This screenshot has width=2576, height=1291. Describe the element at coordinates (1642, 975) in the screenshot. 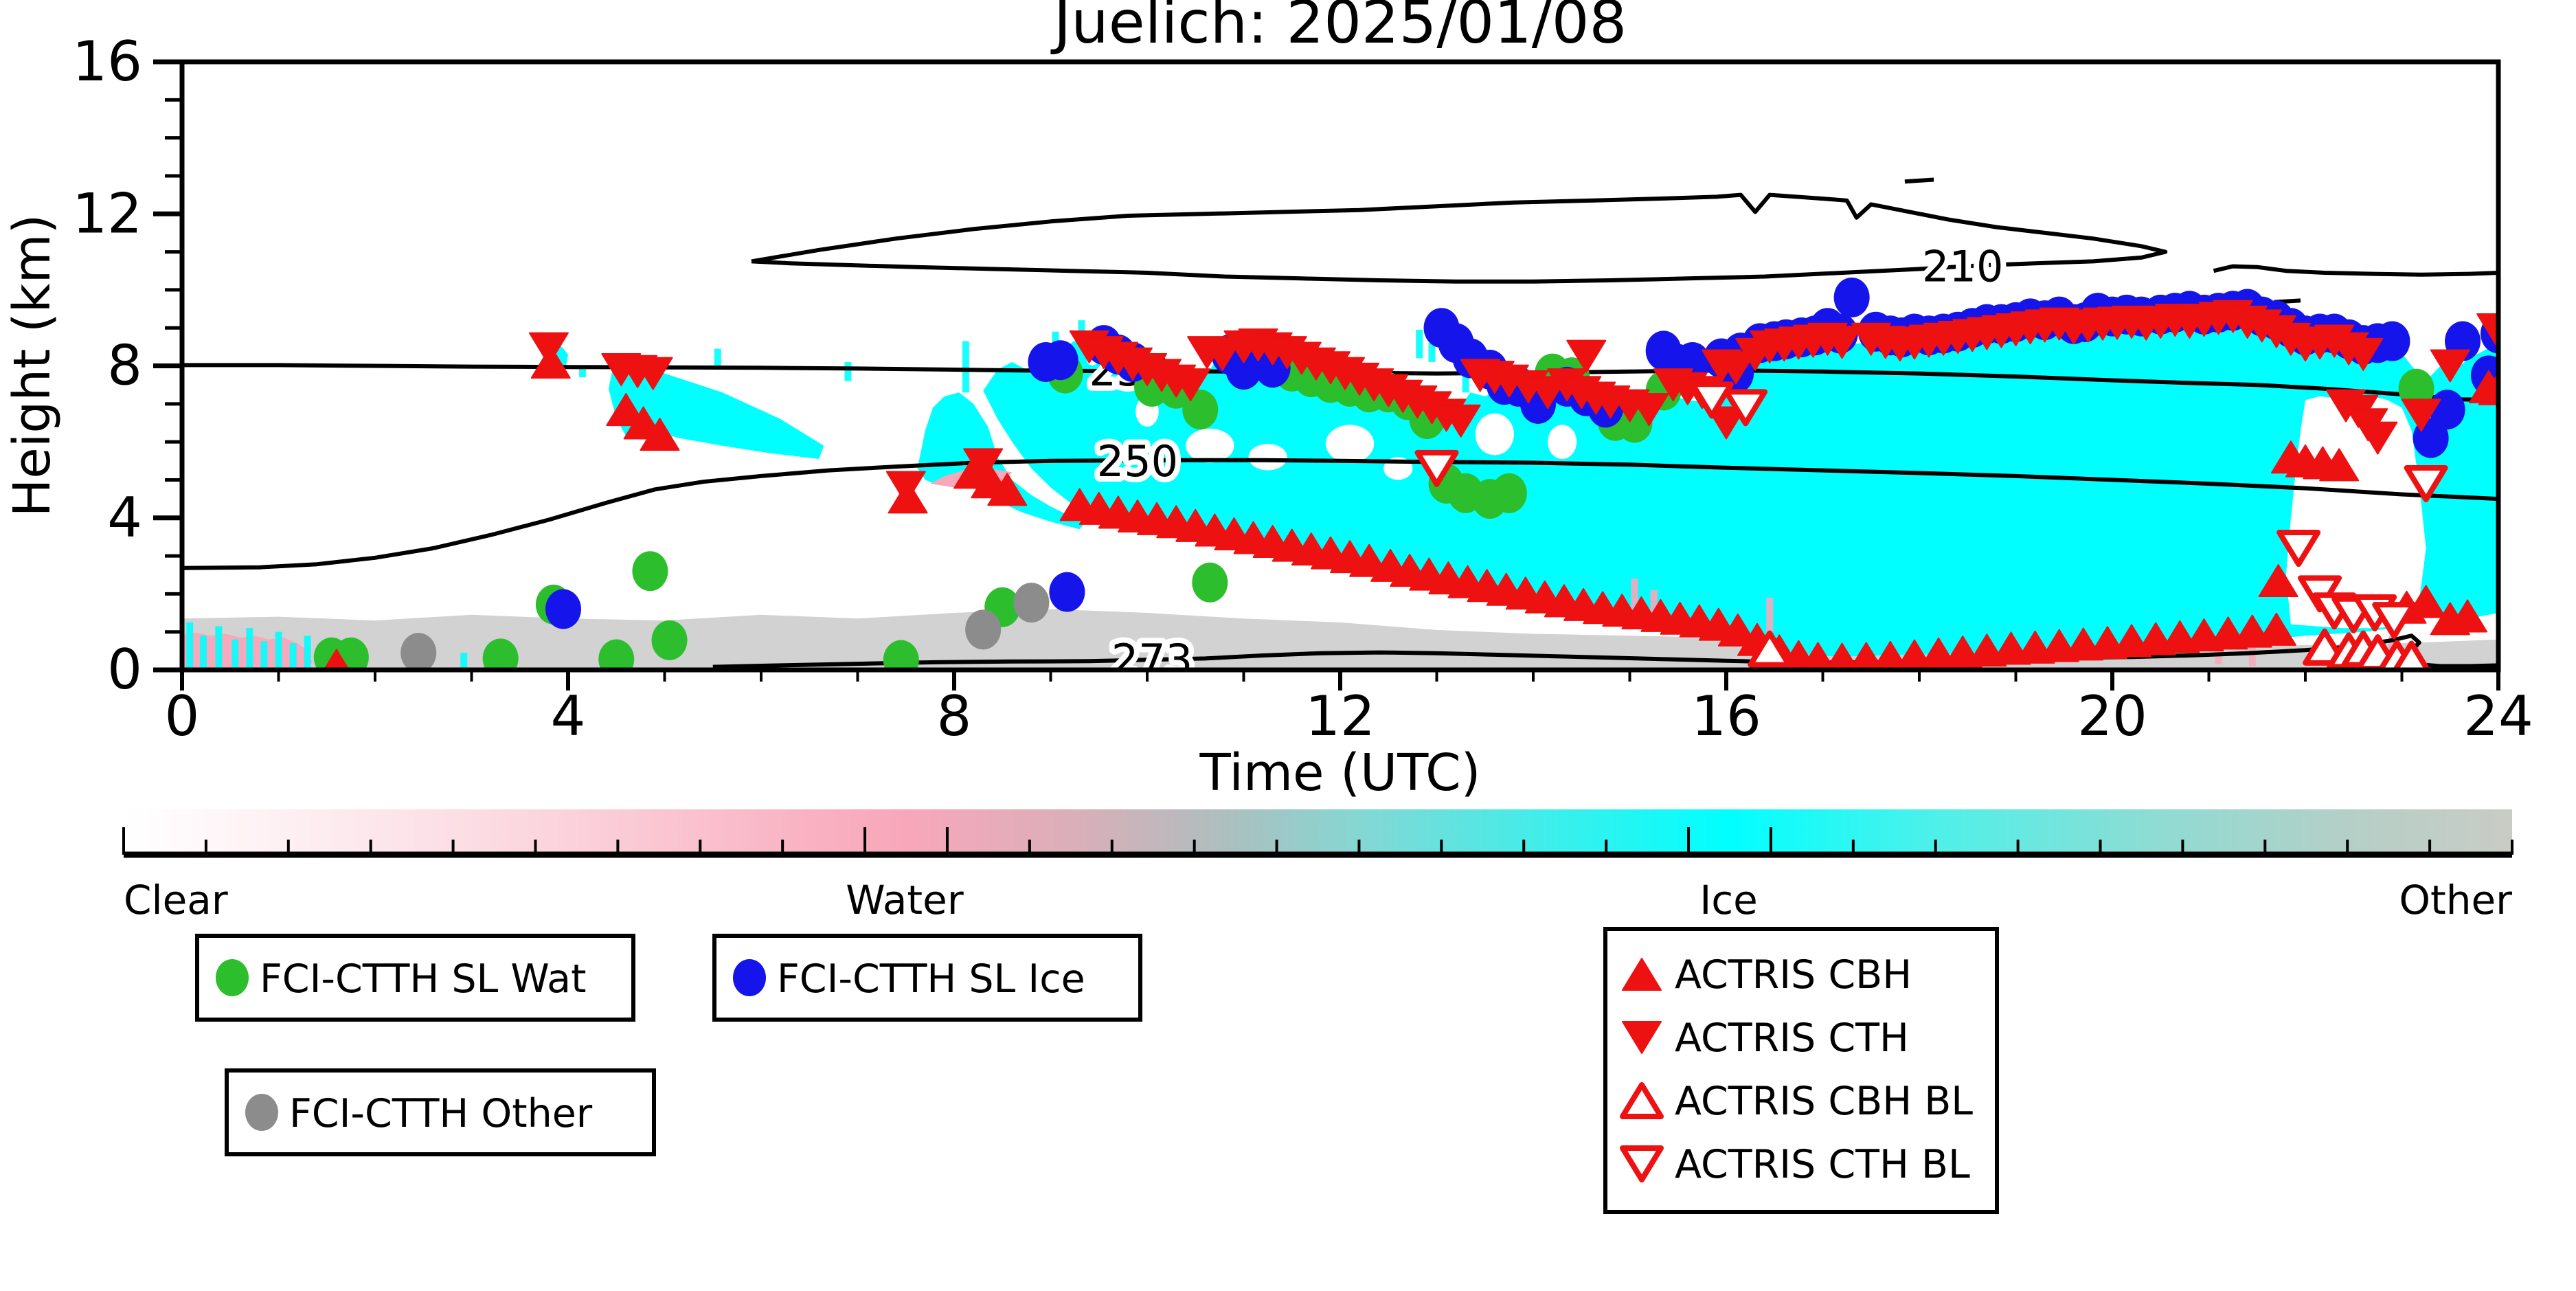

I see `triangle-up-icon` at that location.